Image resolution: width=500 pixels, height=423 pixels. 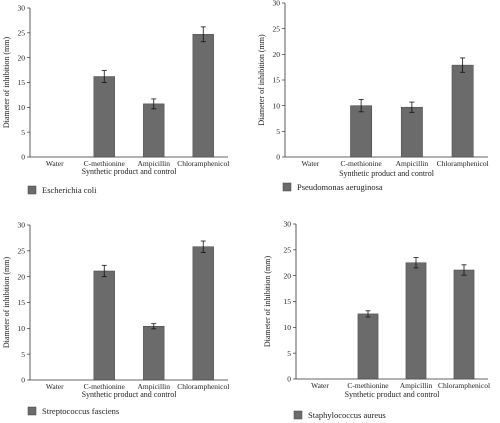 I want to click on legend-label: Streptococcus fasciens, so click(x=80, y=411).